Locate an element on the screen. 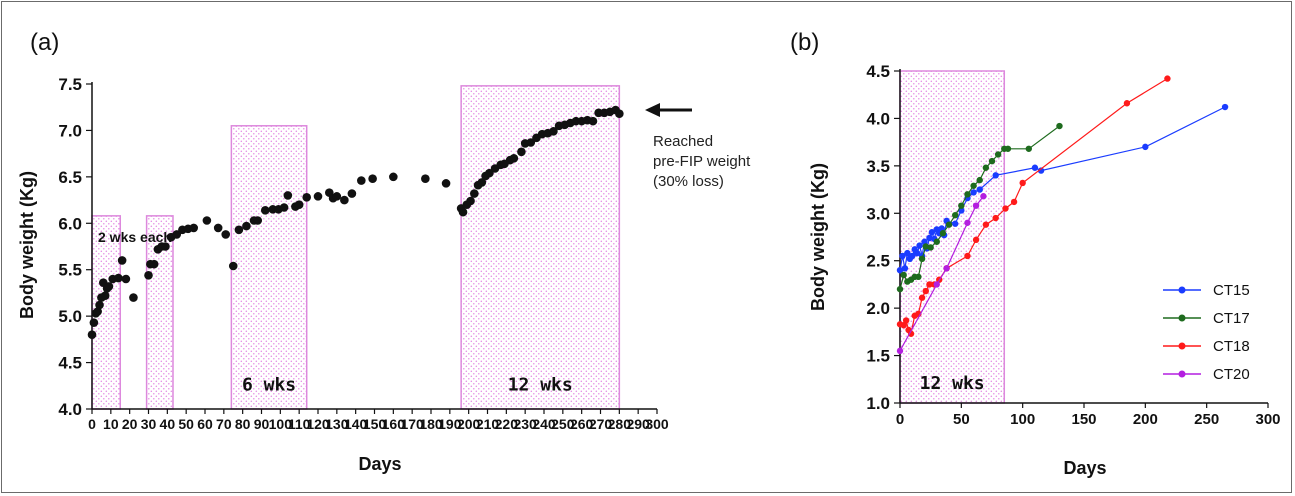 This screenshot has width=1295, height=496. panel-b-legend: CT15 CT17 CT18 CT20 is located at coordinates (1206, 332).